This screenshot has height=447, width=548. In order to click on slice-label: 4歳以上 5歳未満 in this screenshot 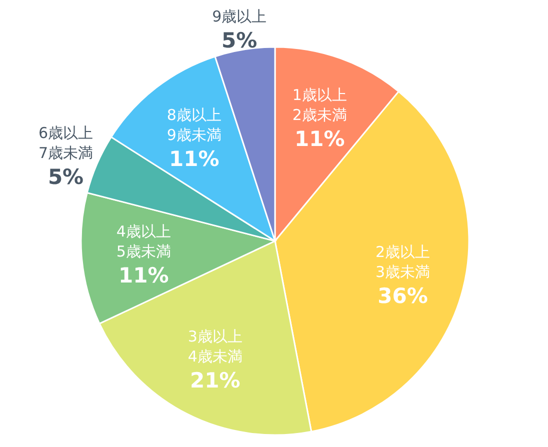, I will do `click(143, 241)`.